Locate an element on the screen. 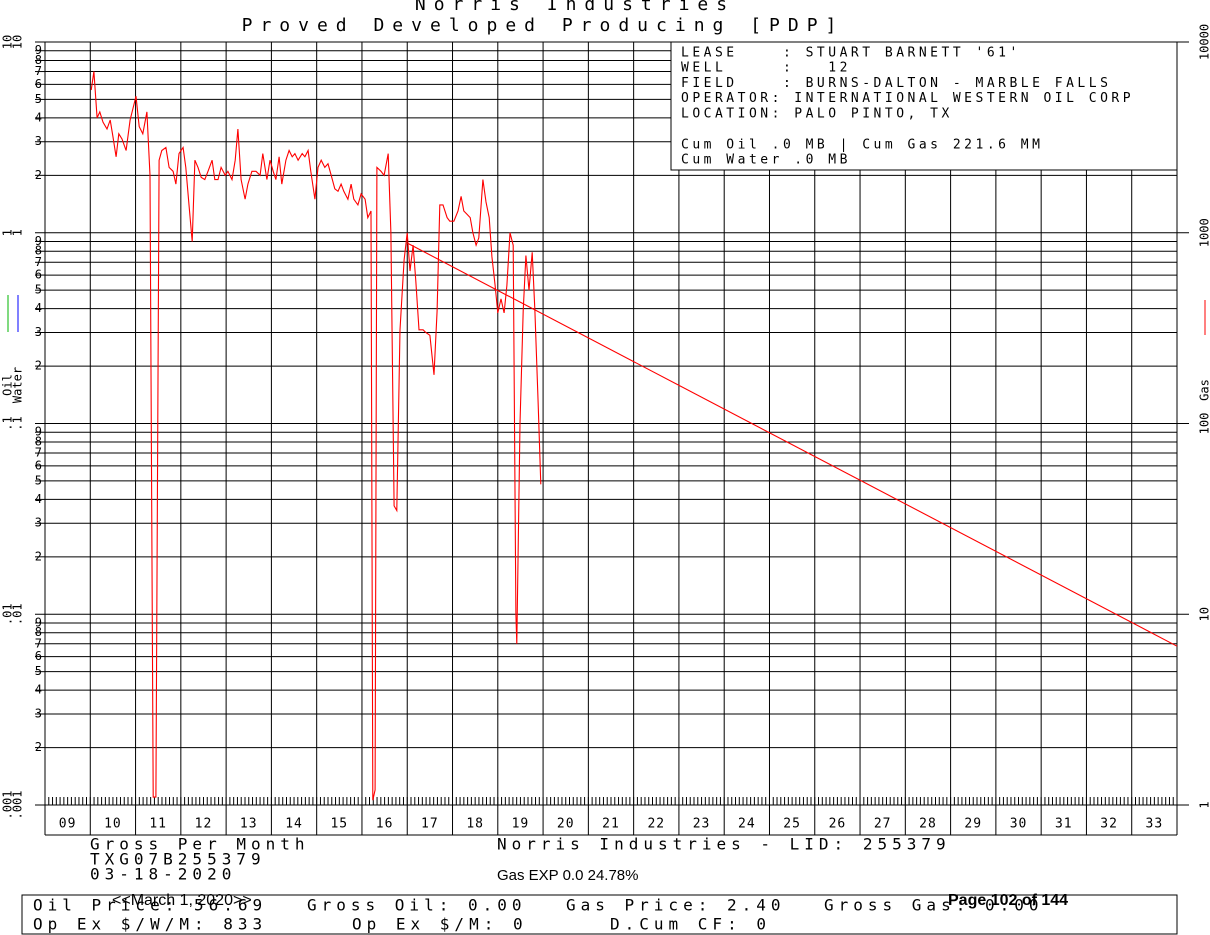 The height and width of the screenshot is (935, 1210). gas-exp: Gas EXP 0.0 24.78% is located at coordinates (567, 875).